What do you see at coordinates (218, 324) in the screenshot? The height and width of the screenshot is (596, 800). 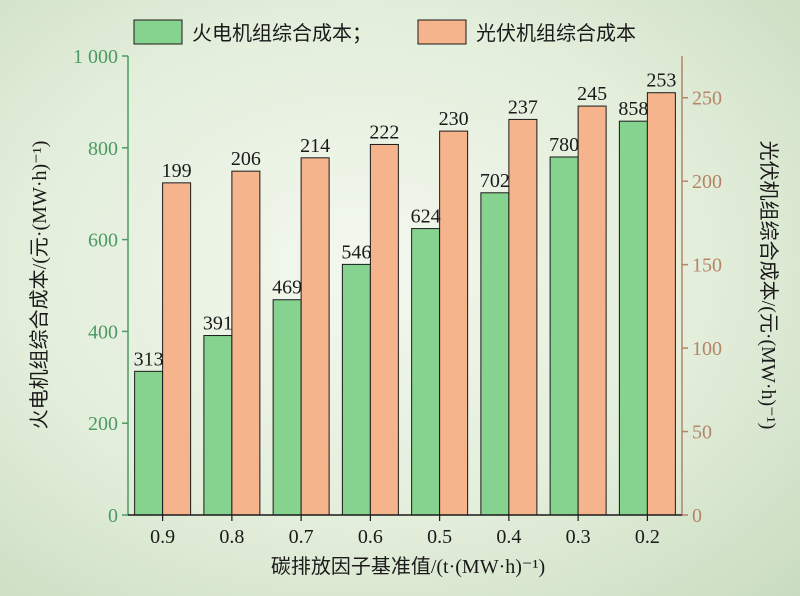 I see `data-label-series1-1: 391` at bounding box center [218, 324].